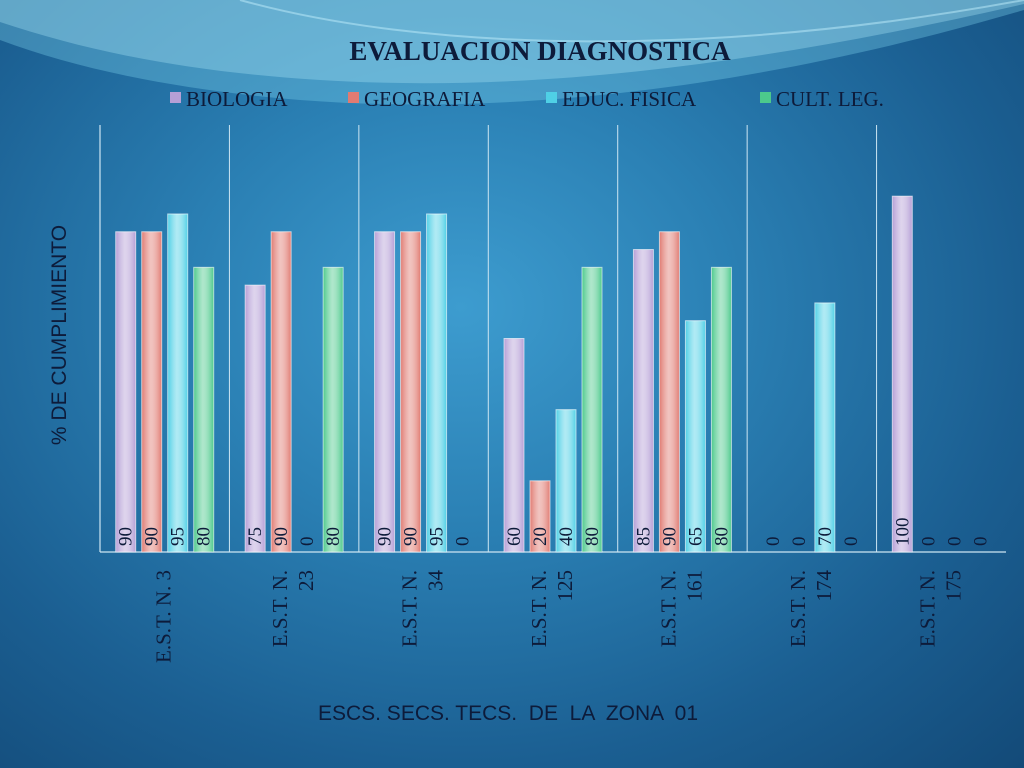 The width and height of the screenshot is (1024, 768). What do you see at coordinates (306, 580) in the screenshot?
I see `category-label: 23` at bounding box center [306, 580].